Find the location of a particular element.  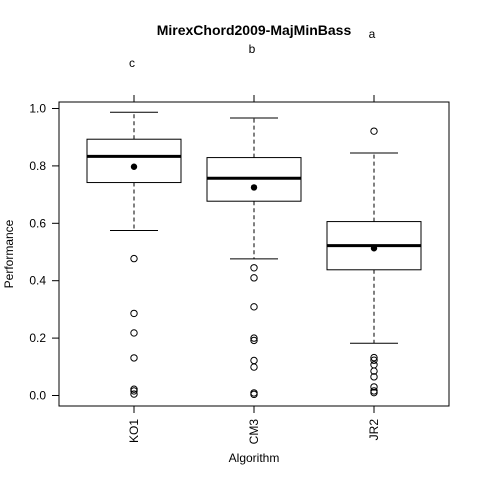

box-iqr is located at coordinates (134, 161).